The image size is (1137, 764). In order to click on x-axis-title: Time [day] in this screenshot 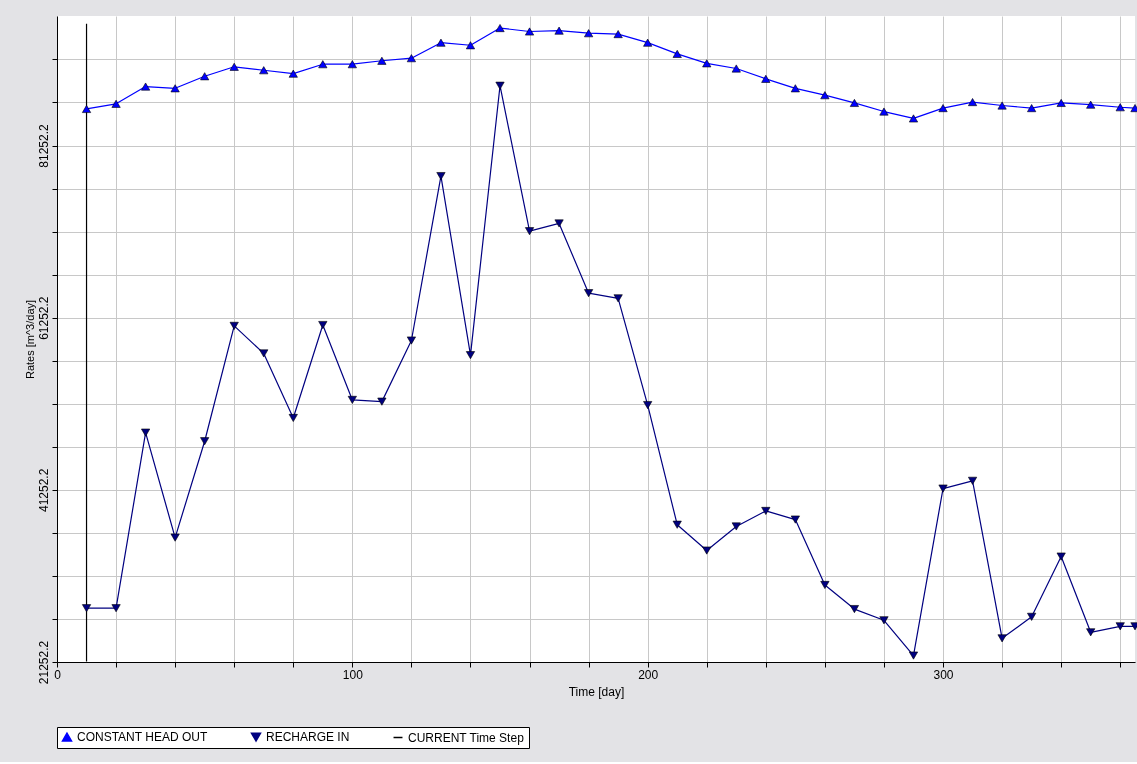, I will do `click(596, 691)`.